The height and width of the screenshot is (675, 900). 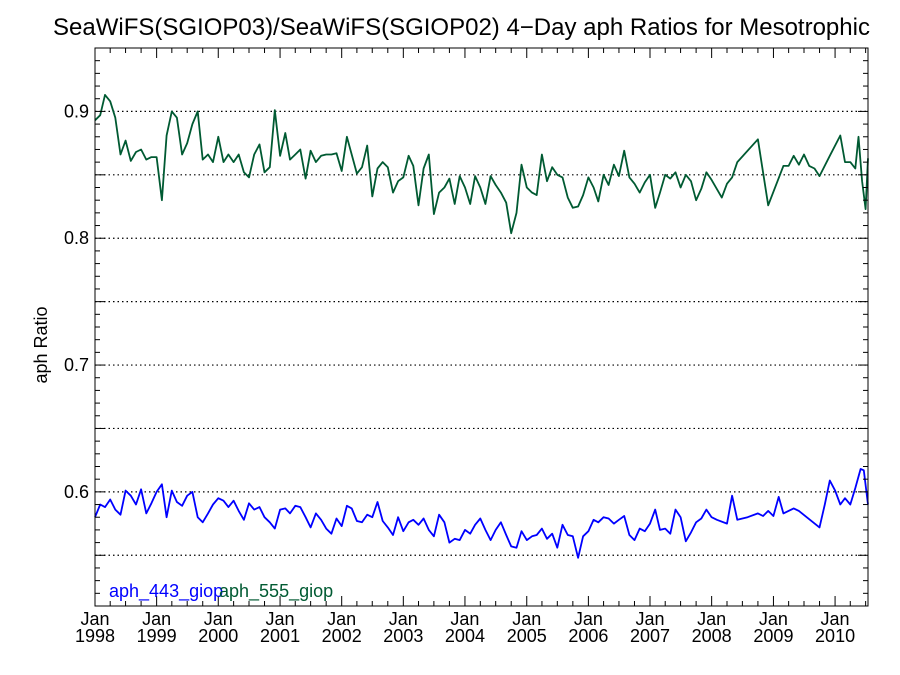 What do you see at coordinates (650, 636) in the screenshot?
I see `x-tick-label-year-2007: 2007` at bounding box center [650, 636].